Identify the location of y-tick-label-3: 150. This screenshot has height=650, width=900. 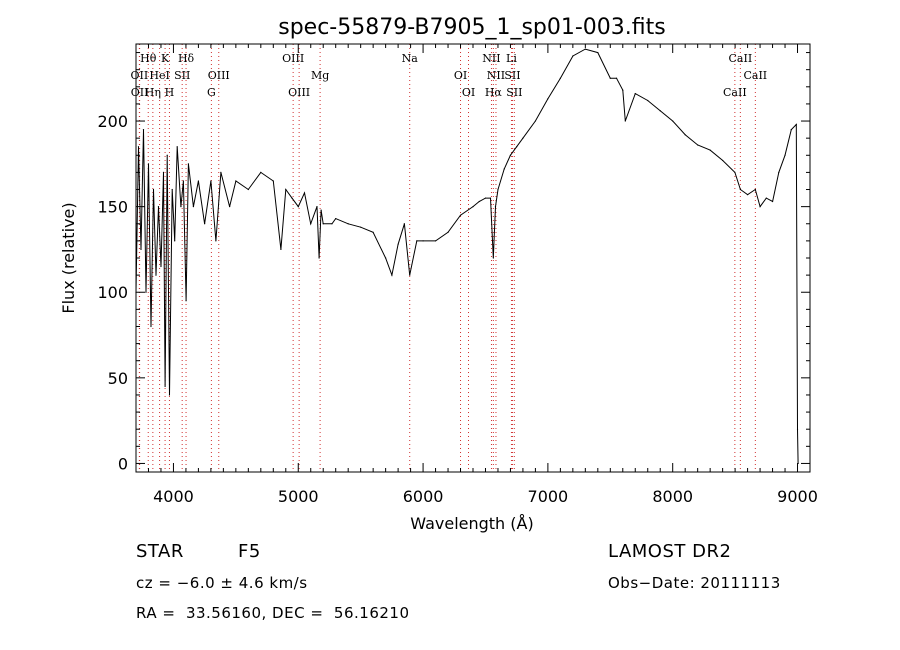
(112, 207).